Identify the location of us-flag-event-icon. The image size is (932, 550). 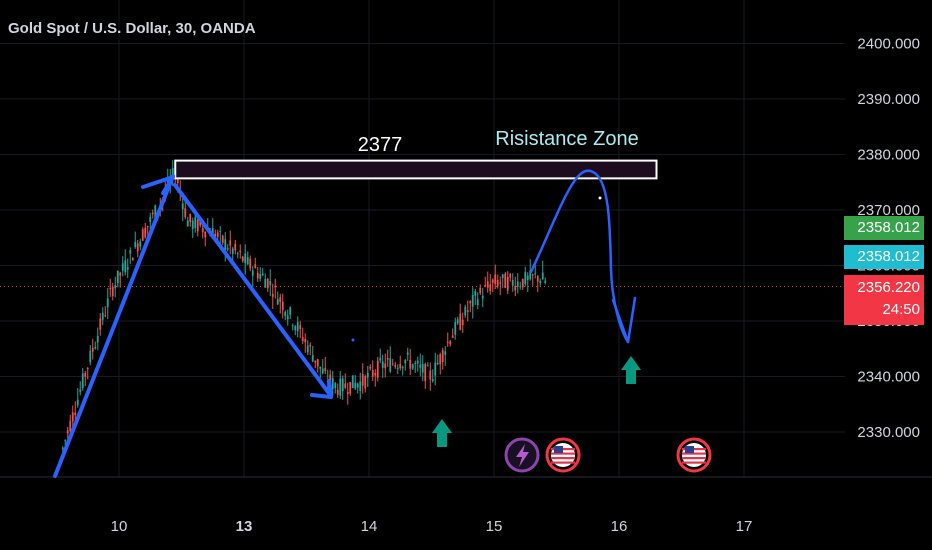
(694, 455).